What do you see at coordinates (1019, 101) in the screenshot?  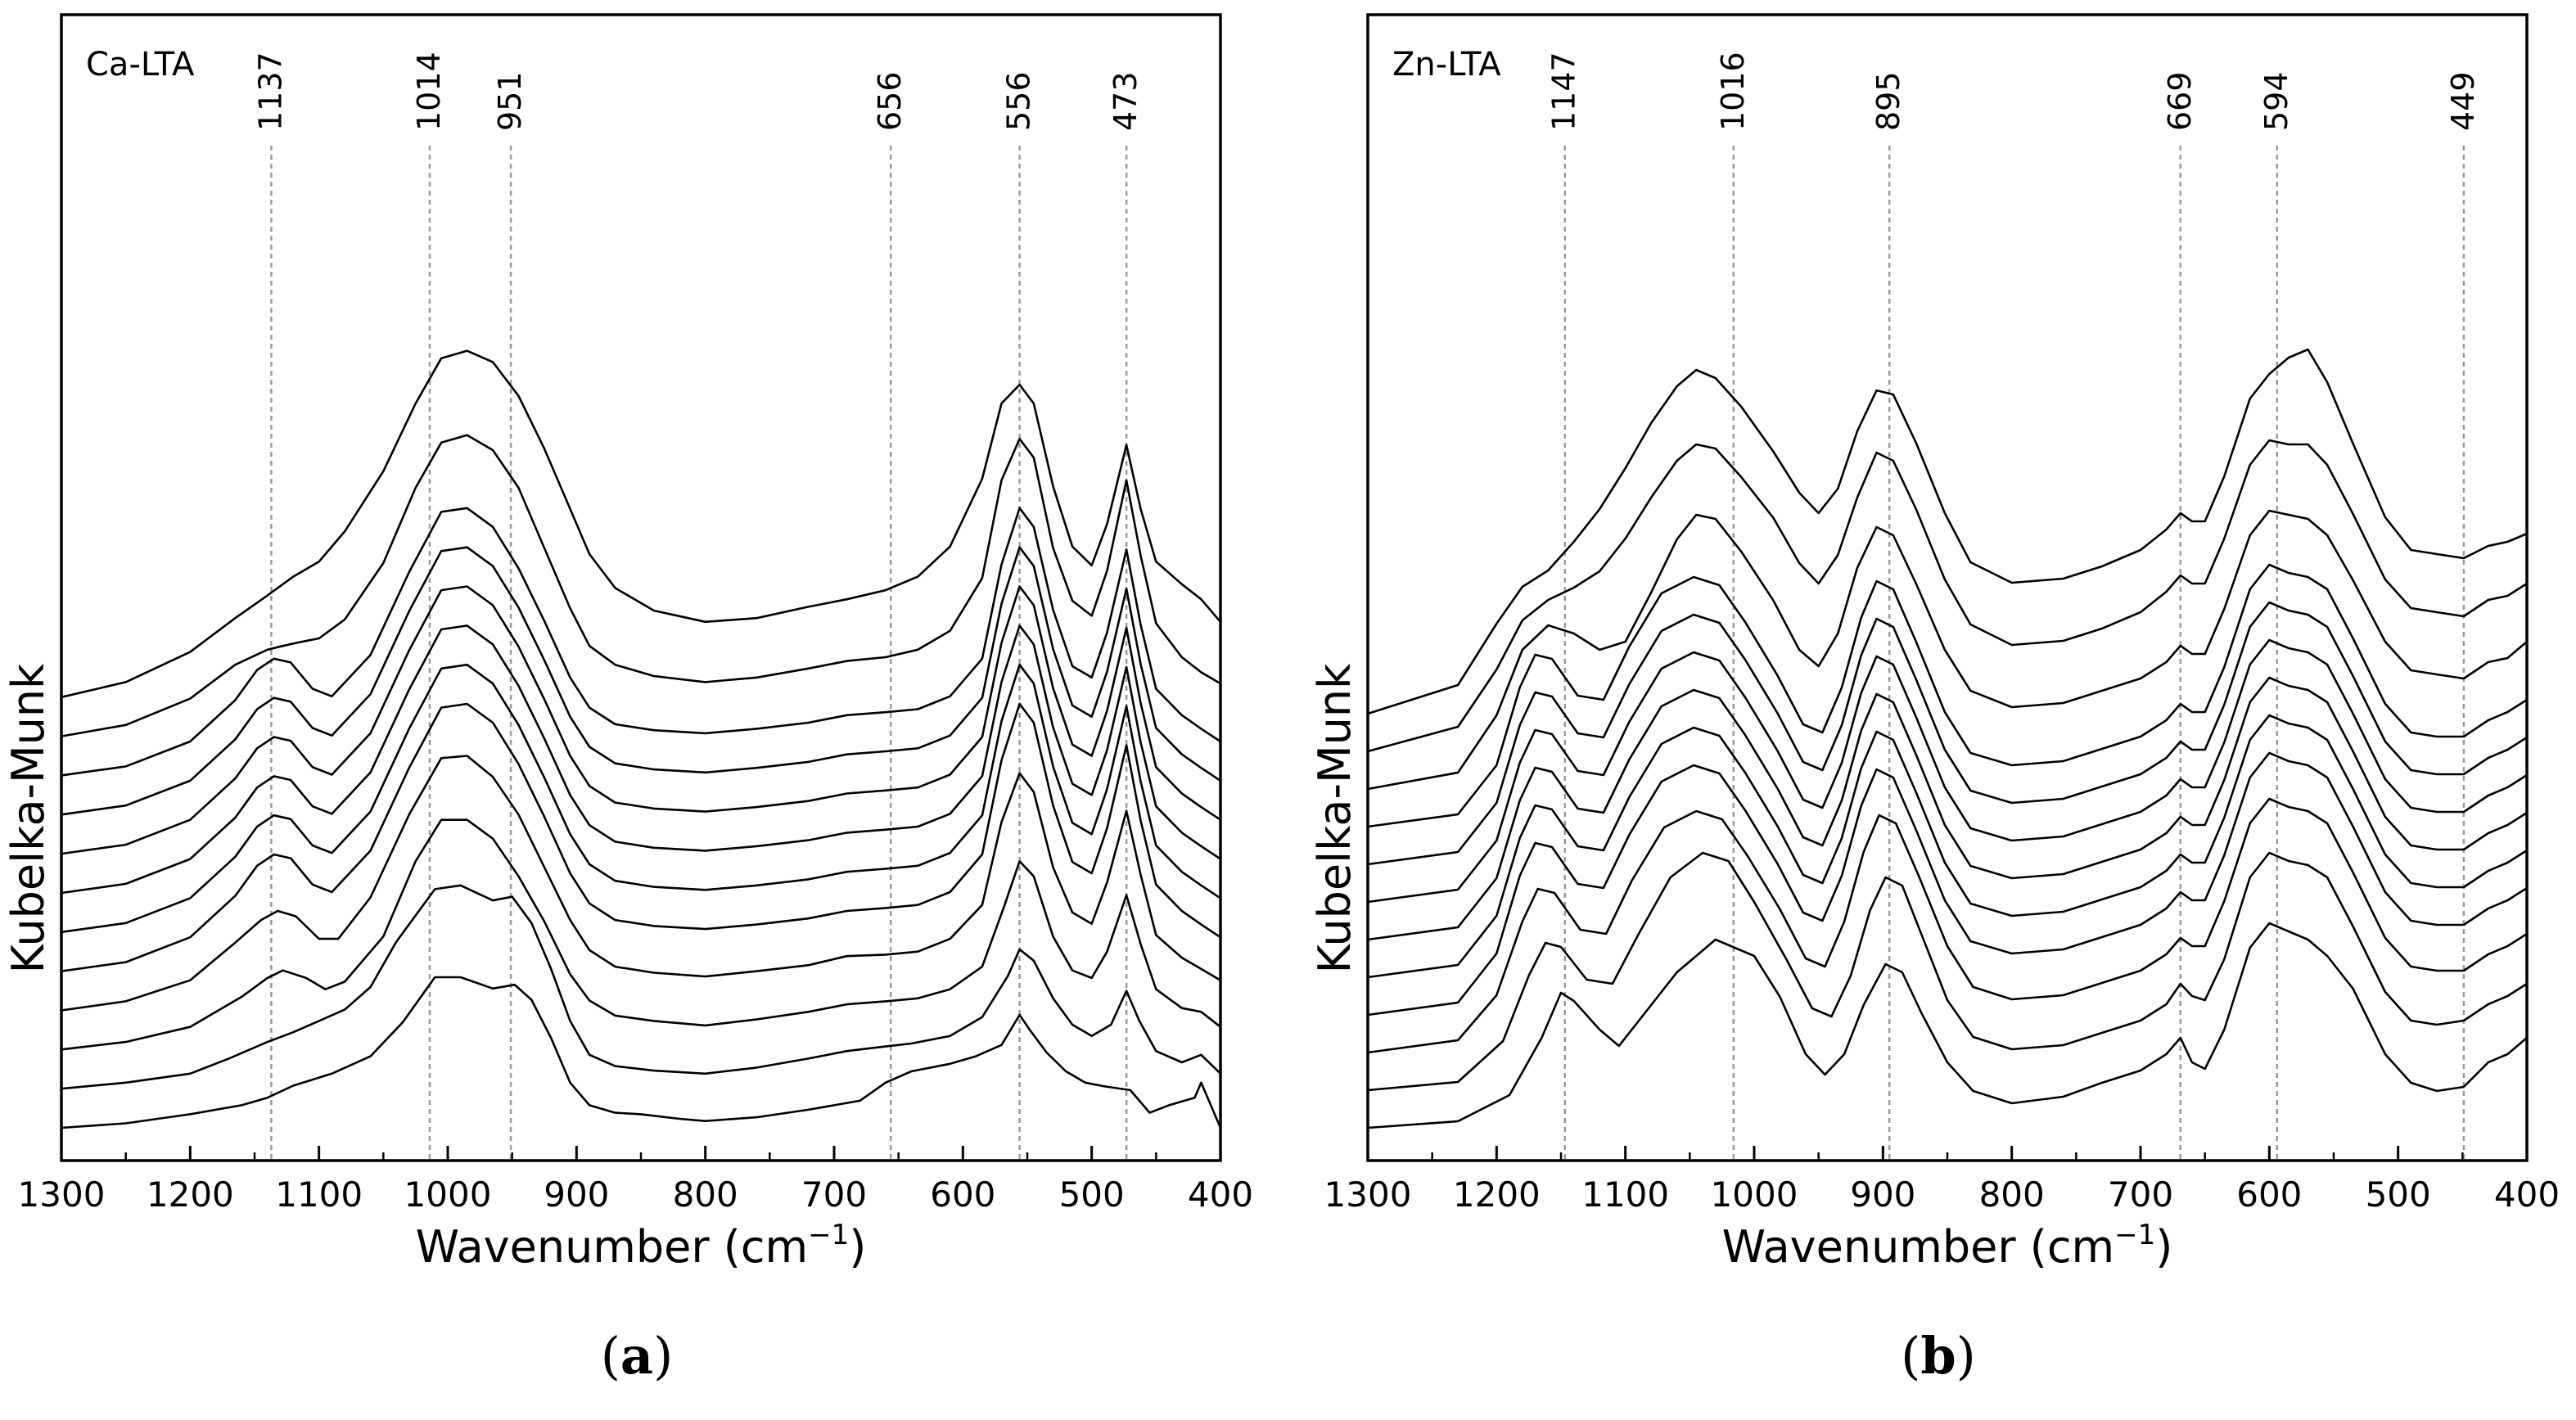 I see `reference-label-556: 556` at bounding box center [1019, 101].